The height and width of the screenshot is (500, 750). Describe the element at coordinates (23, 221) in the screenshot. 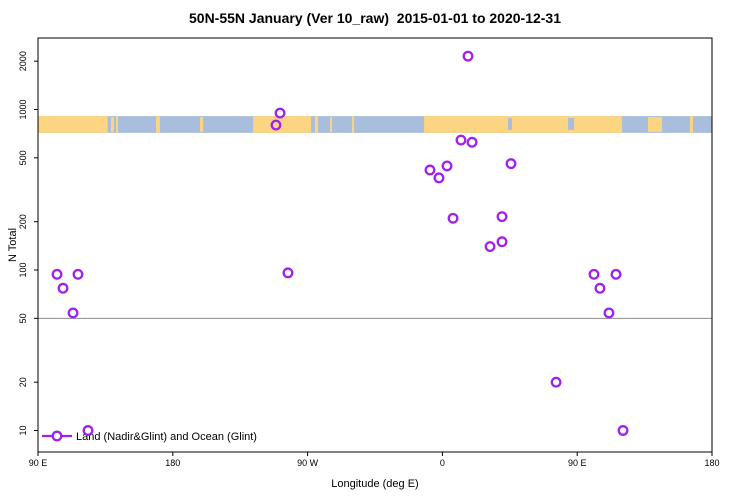

I see `y-tick-label: 200` at that location.